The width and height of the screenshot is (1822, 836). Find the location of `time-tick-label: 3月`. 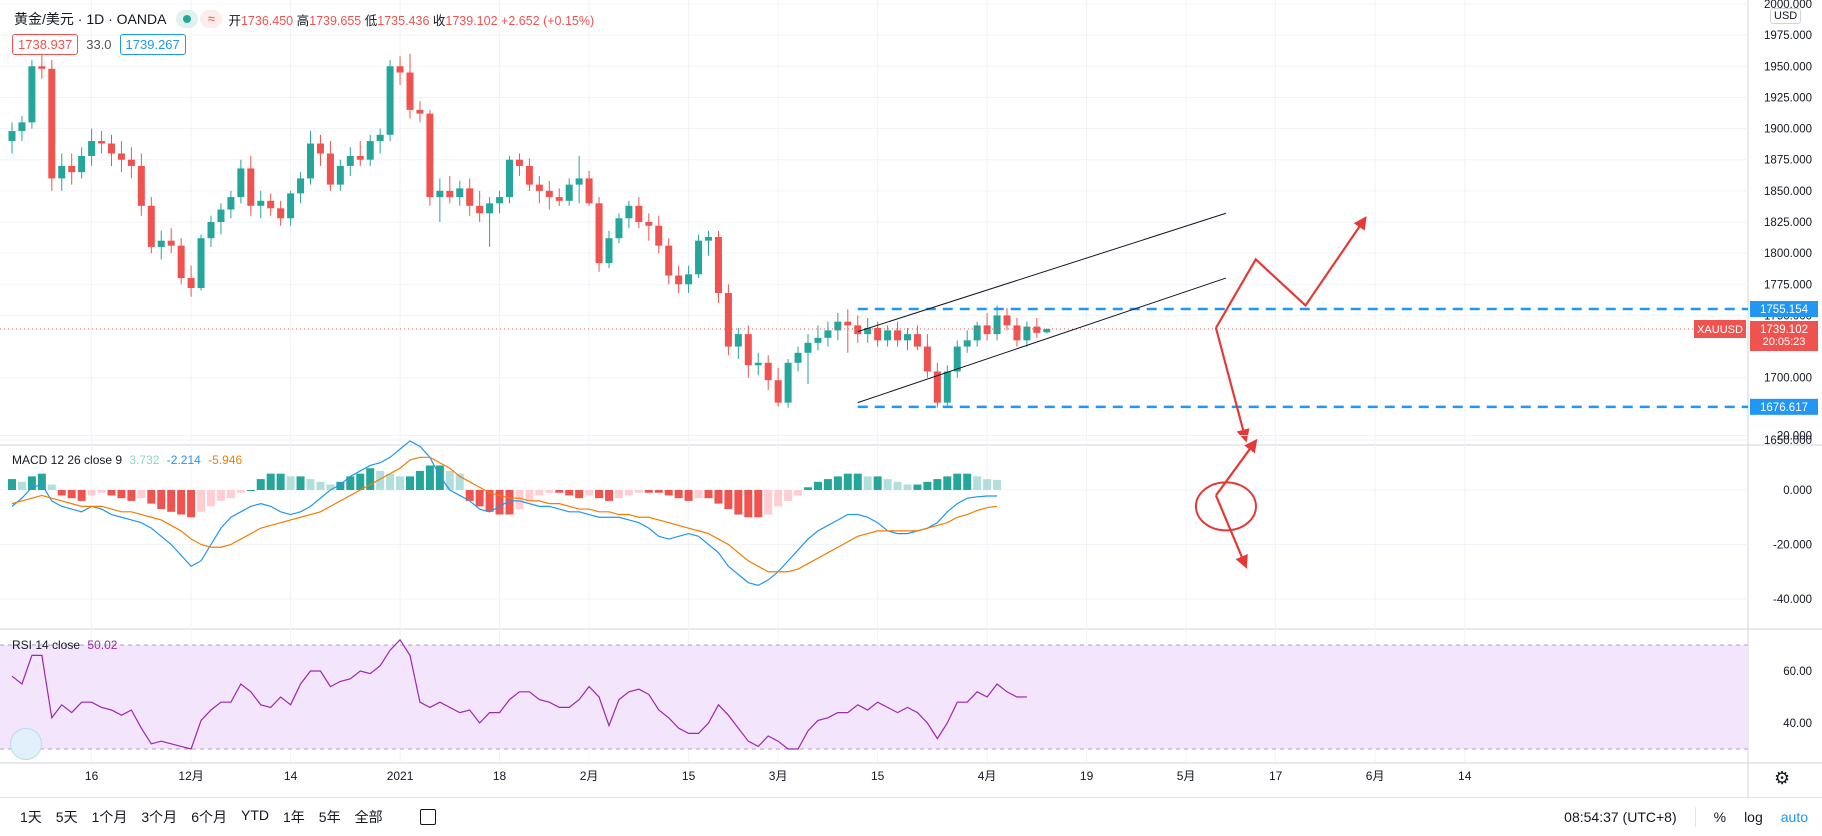

time-tick-label: 3月 is located at coordinates (778, 776).